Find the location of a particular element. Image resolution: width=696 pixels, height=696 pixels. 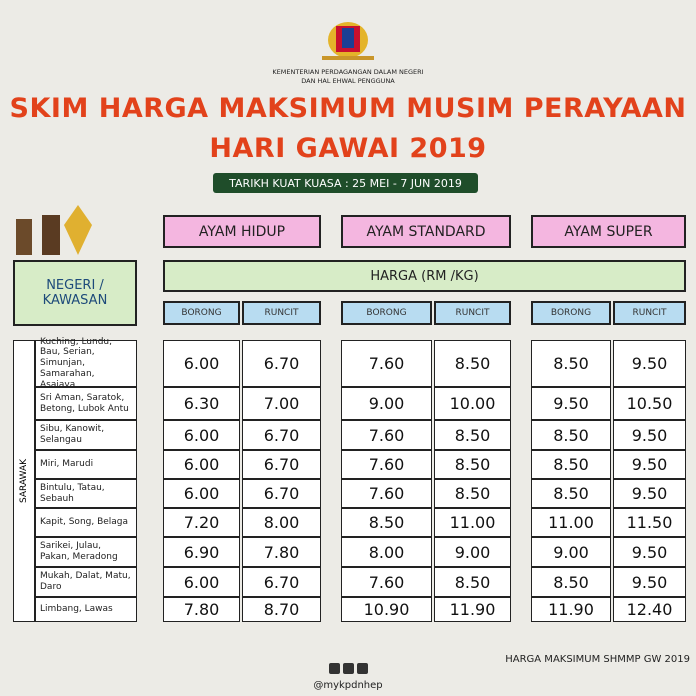

region-header-line: KAWASAN is located at coordinates (75, 300).